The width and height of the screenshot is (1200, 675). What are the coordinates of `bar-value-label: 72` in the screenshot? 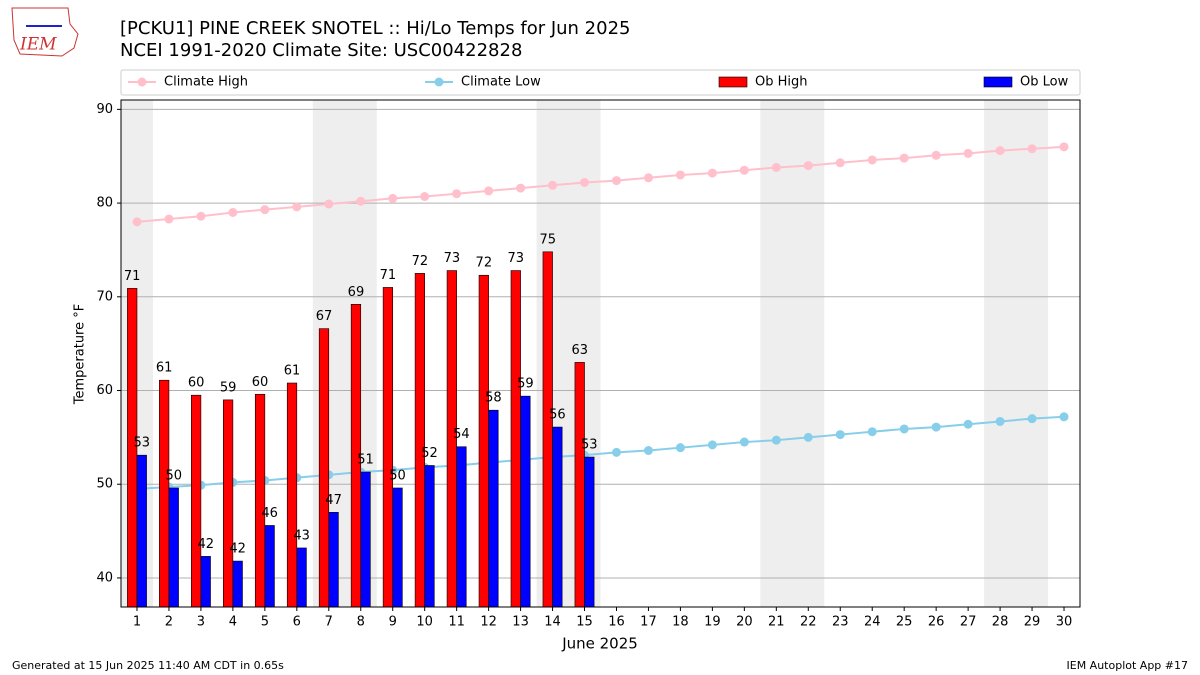 It's located at (420, 261).